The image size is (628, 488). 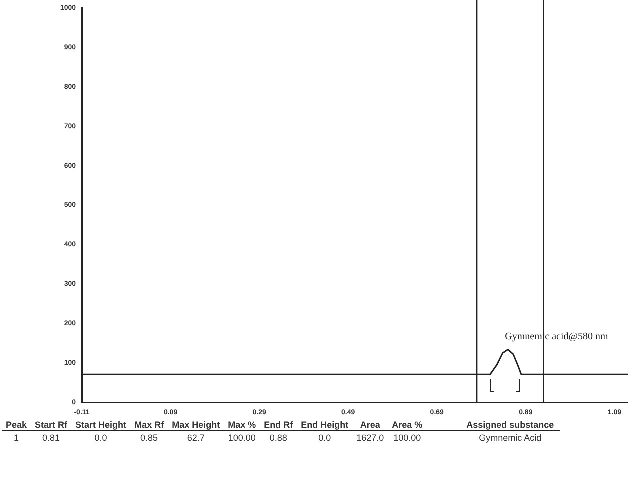 I want to click on text: Peak, so click(x=17, y=425).